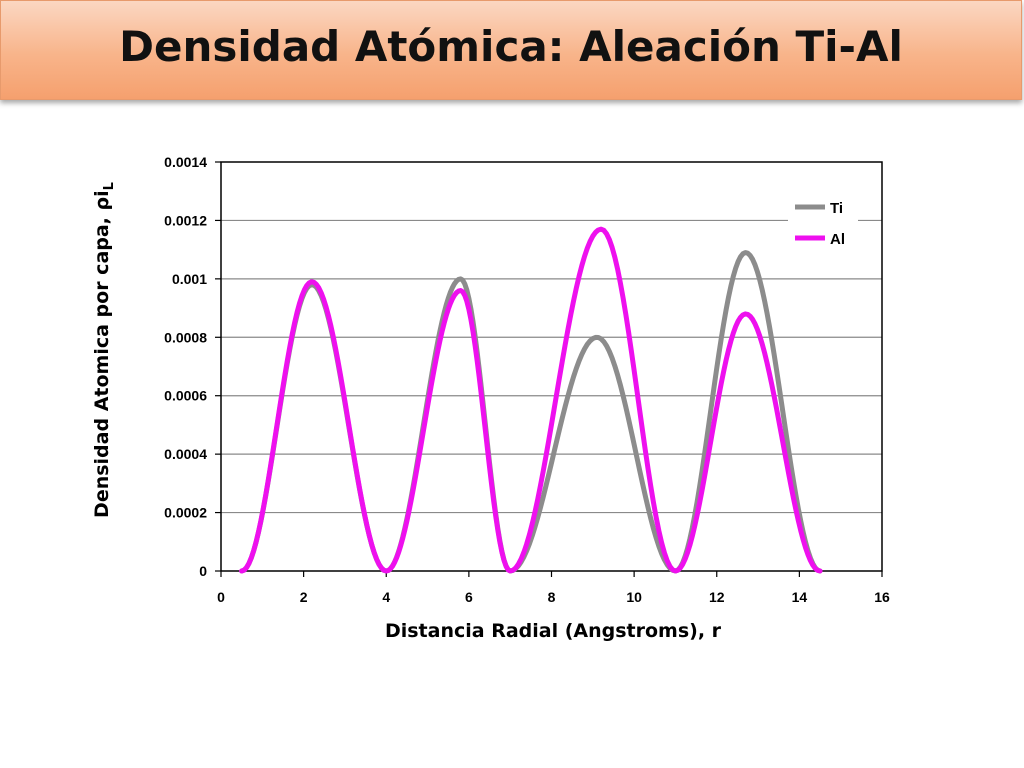 This screenshot has width=1024, height=768. I want to click on x-tick-label: 2, so click(304, 597).